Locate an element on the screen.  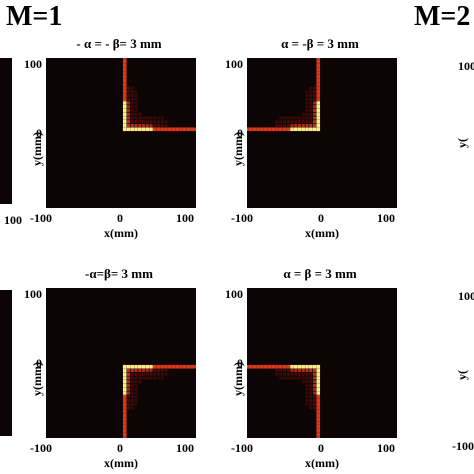
m2-heading: M=2 is located at coordinates (442, 16).